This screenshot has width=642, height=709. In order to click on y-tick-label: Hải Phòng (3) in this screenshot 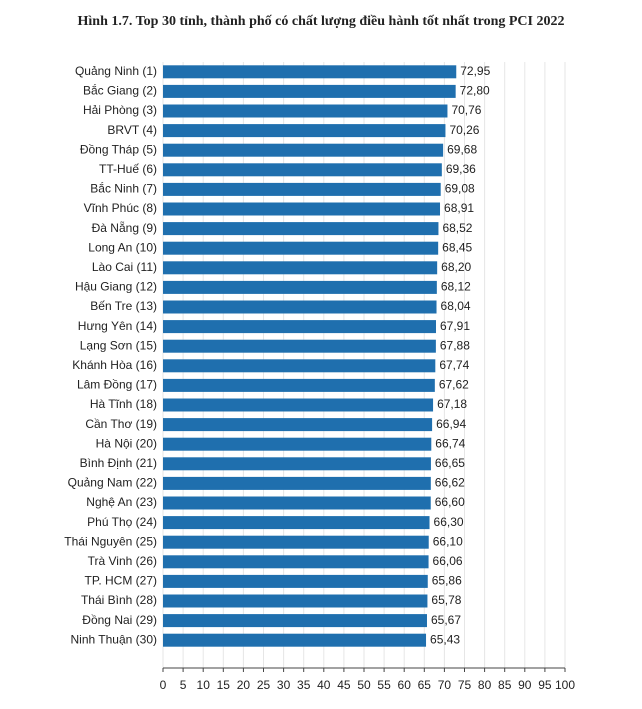, I will do `click(120, 110)`.